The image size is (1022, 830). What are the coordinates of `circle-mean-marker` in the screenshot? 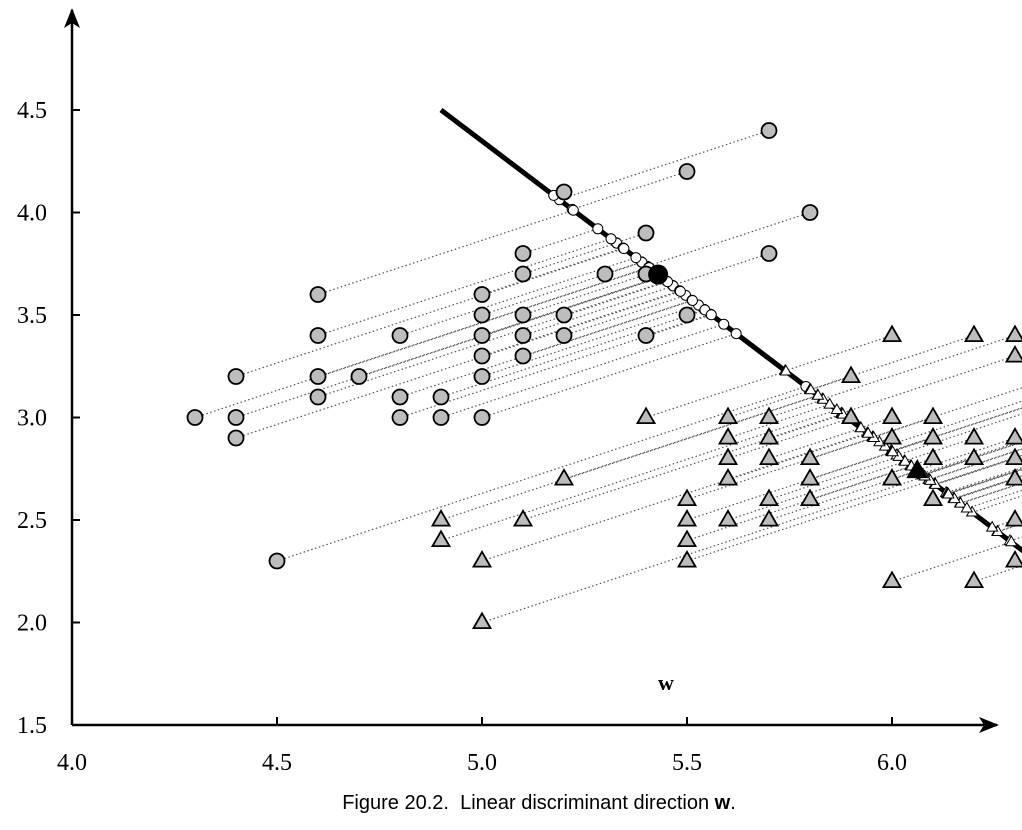 It's located at (658, 274).